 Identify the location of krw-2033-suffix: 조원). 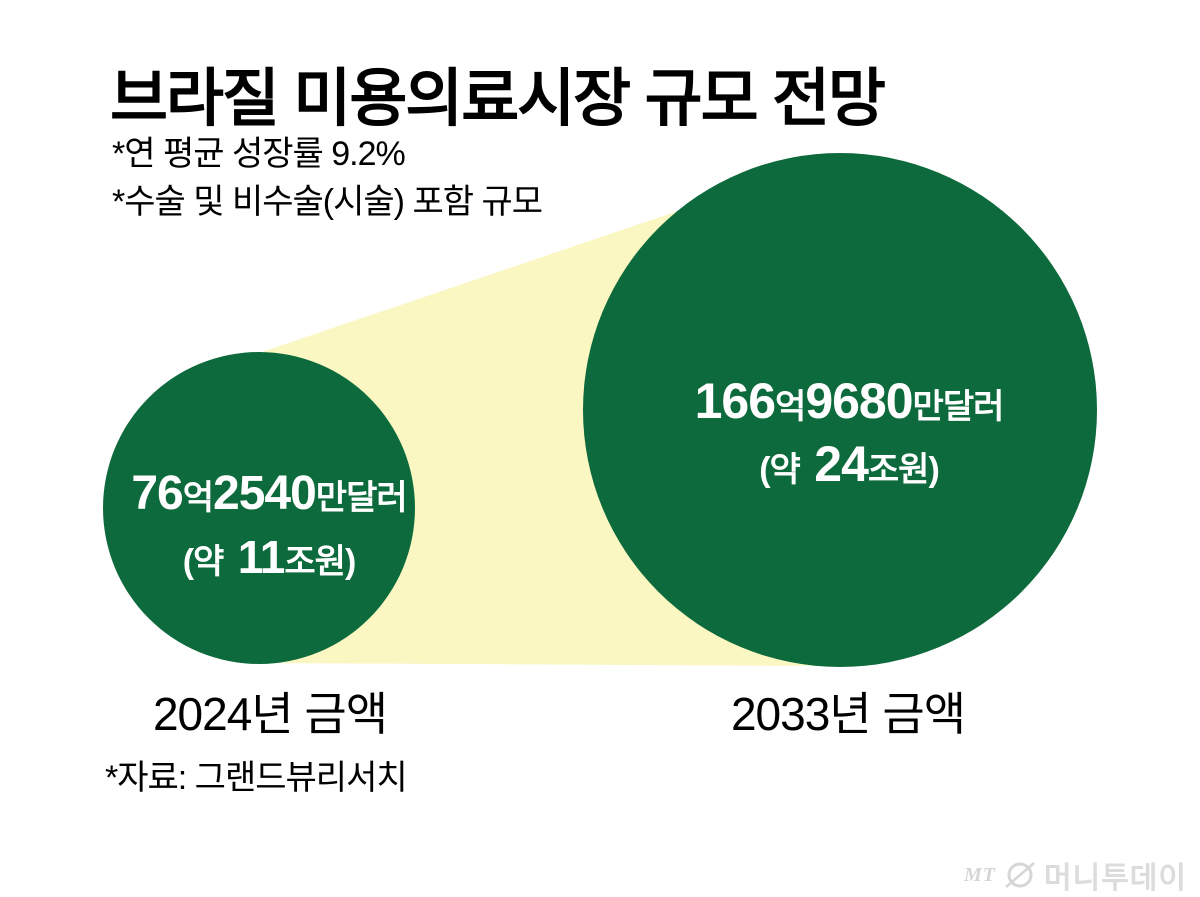
(903, 470).